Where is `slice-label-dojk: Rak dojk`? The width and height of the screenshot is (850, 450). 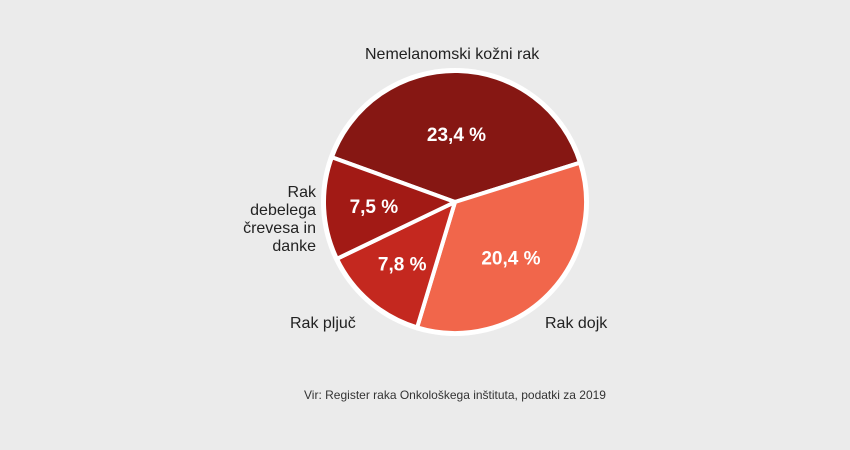
slice-label-dojk: Rak dojk is located at coordinates (576, 323).